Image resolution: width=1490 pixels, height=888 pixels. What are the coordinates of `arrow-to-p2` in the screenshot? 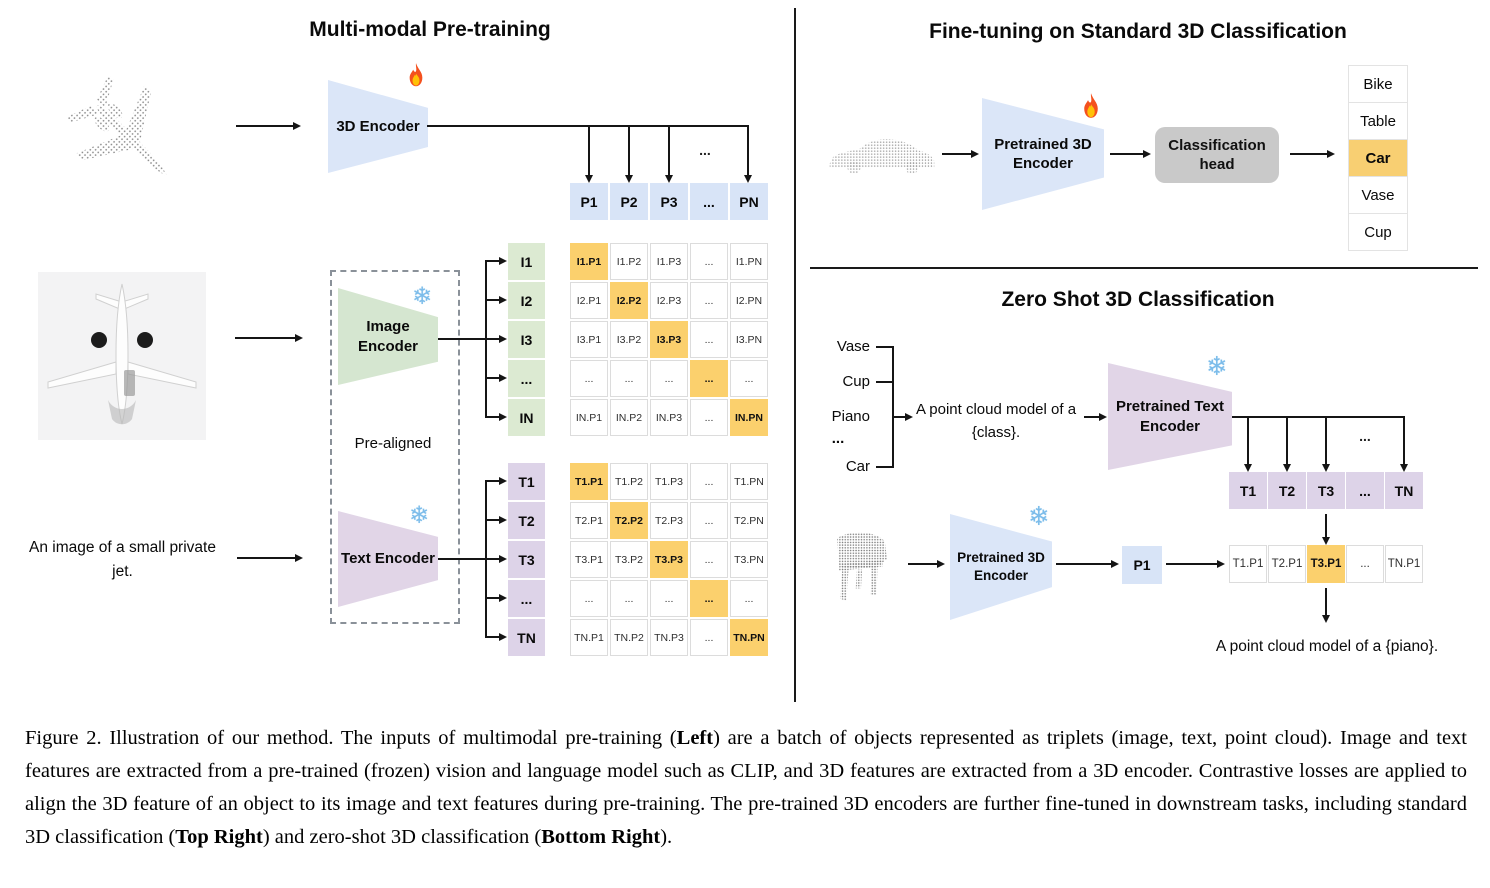 It's located at (628, 155).